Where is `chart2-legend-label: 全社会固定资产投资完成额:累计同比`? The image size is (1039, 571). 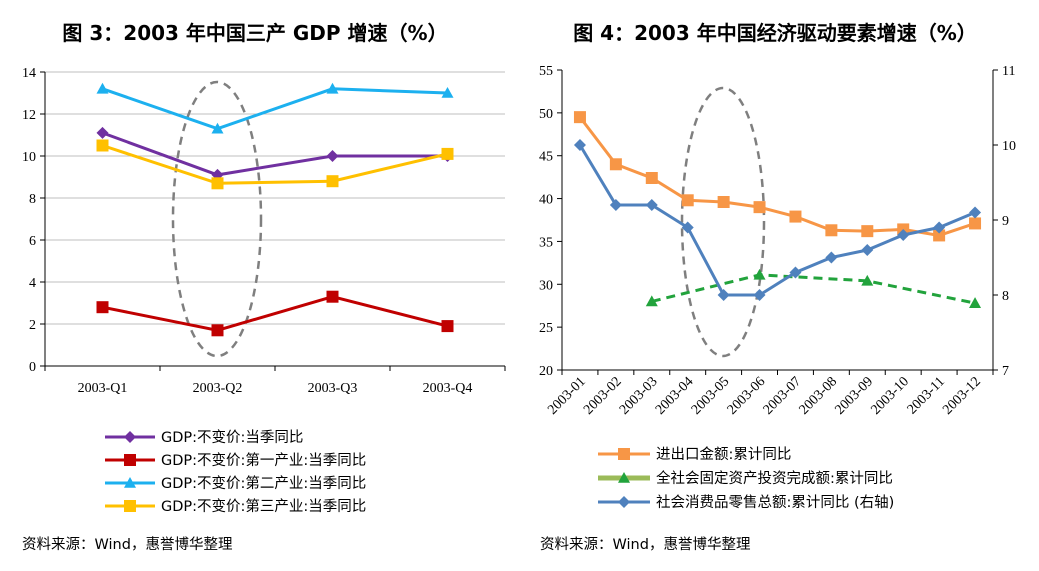 chart2-legend-label: 全社会固定资产投资完成额:累计同比 is located at coordinates (774, 478).